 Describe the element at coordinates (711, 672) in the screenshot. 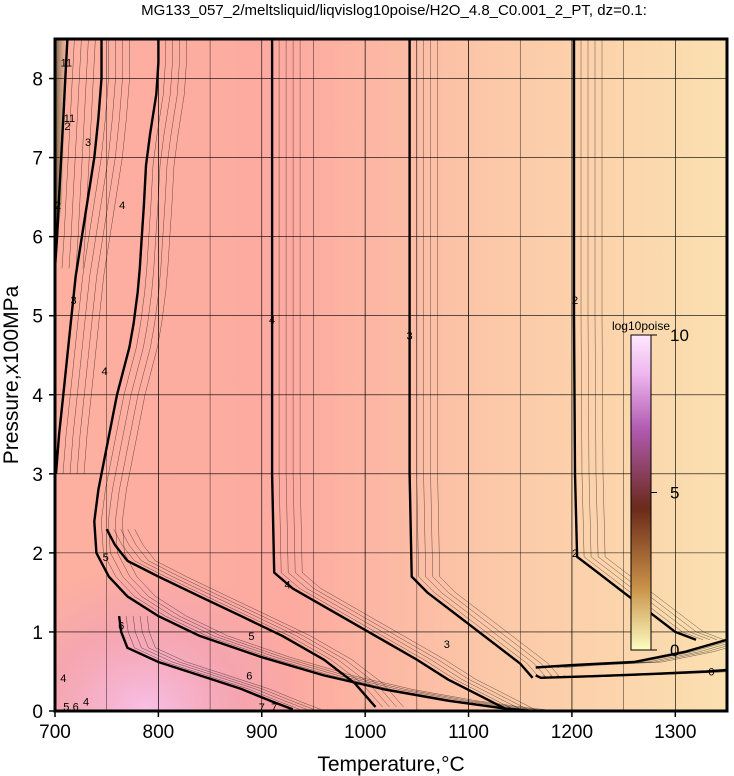

I see `contour-label-24: 0` at that location.